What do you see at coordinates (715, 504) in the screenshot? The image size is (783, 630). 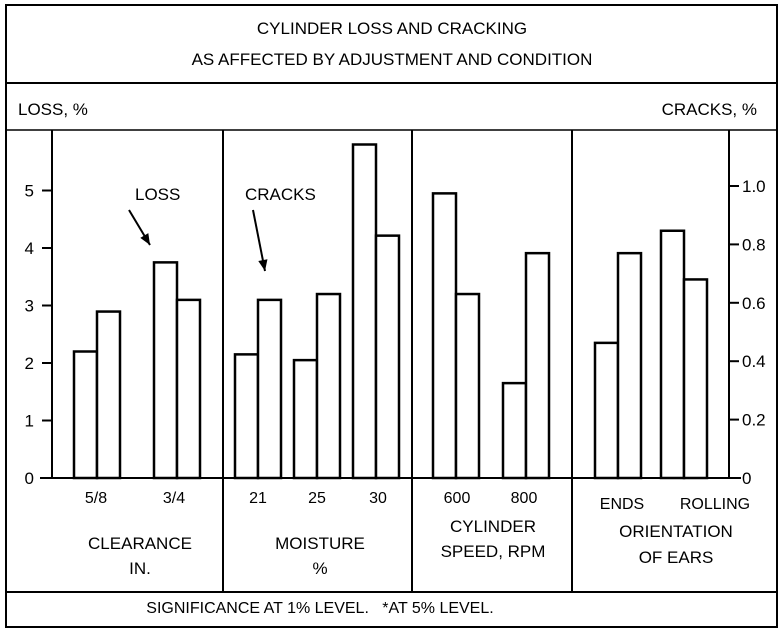 I see `category-label: ROLLING` at bounding box center [715, 504].